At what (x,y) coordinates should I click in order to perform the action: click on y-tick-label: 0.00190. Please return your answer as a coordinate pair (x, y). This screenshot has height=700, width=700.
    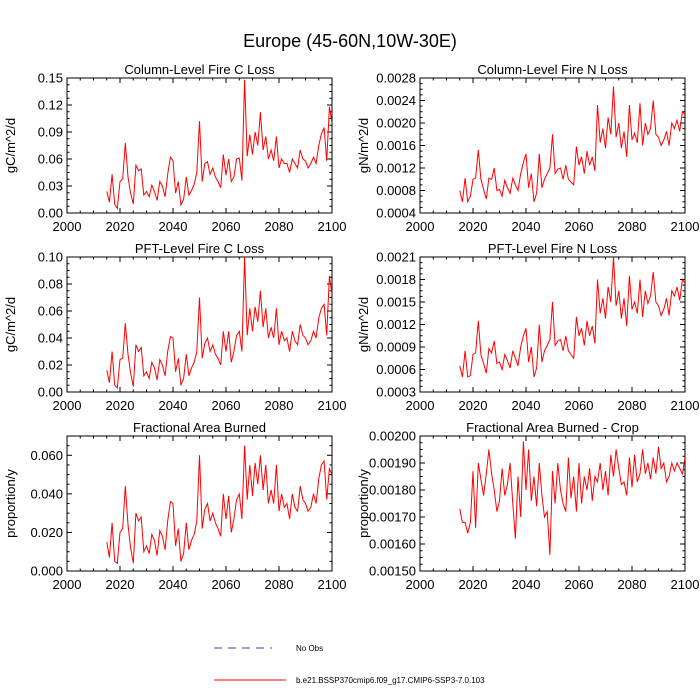
    Looking at the image, I should click on (392, 463).